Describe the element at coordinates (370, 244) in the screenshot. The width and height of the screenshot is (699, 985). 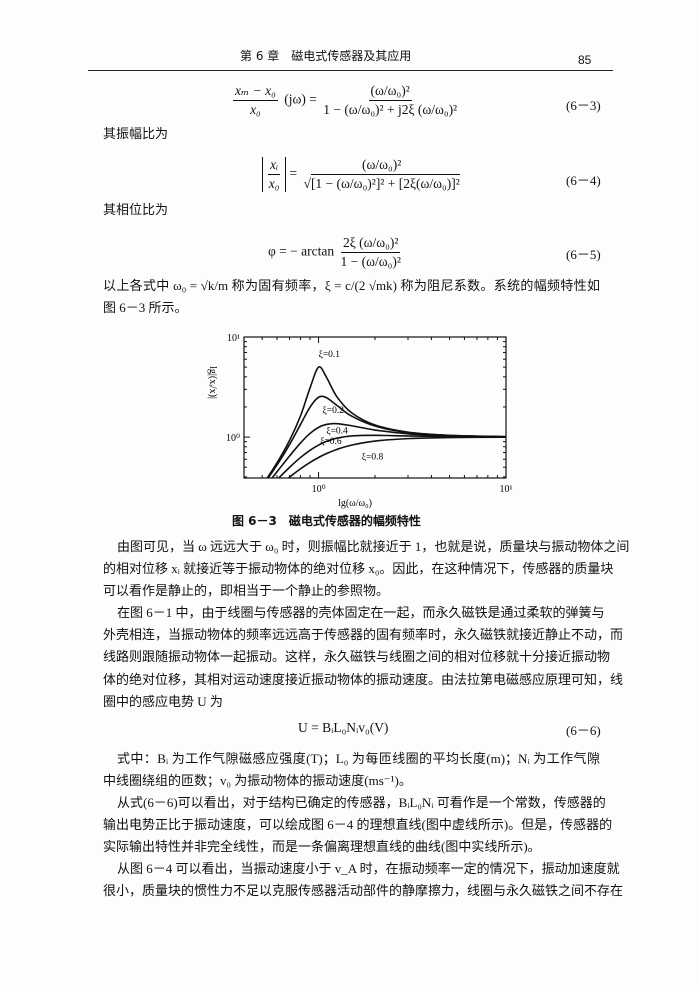
I see `eq5-numerator: 2ξ (ω/ω₀)²` at that location.